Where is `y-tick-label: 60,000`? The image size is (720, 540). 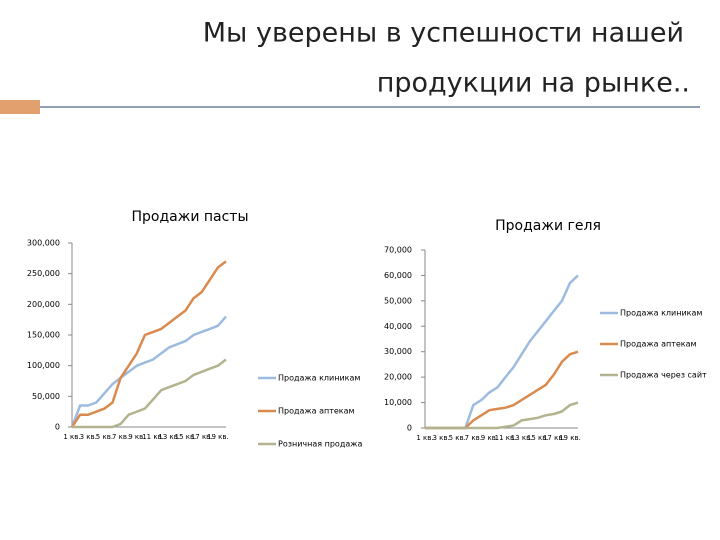
y-tick-label: 60,000 is located at coordinates (398, 275).